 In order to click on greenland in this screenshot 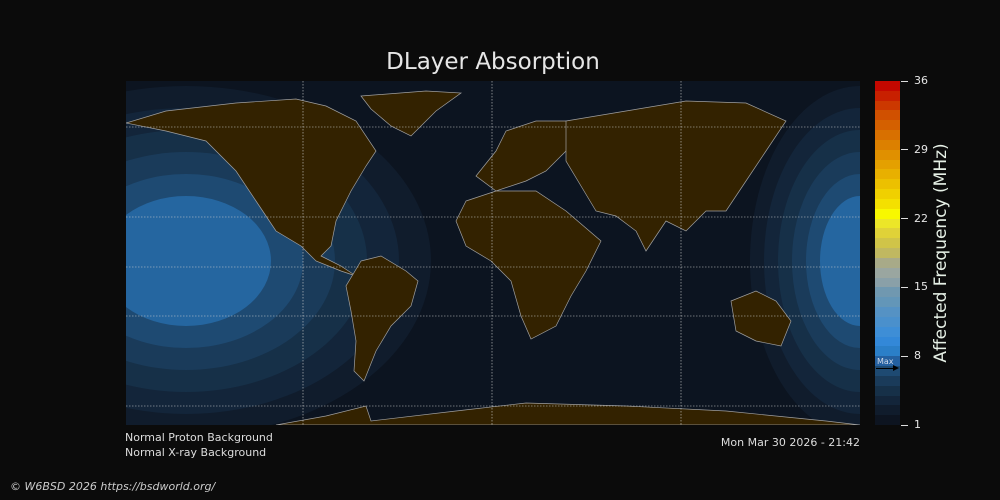, I will do `click(411, 113)`.